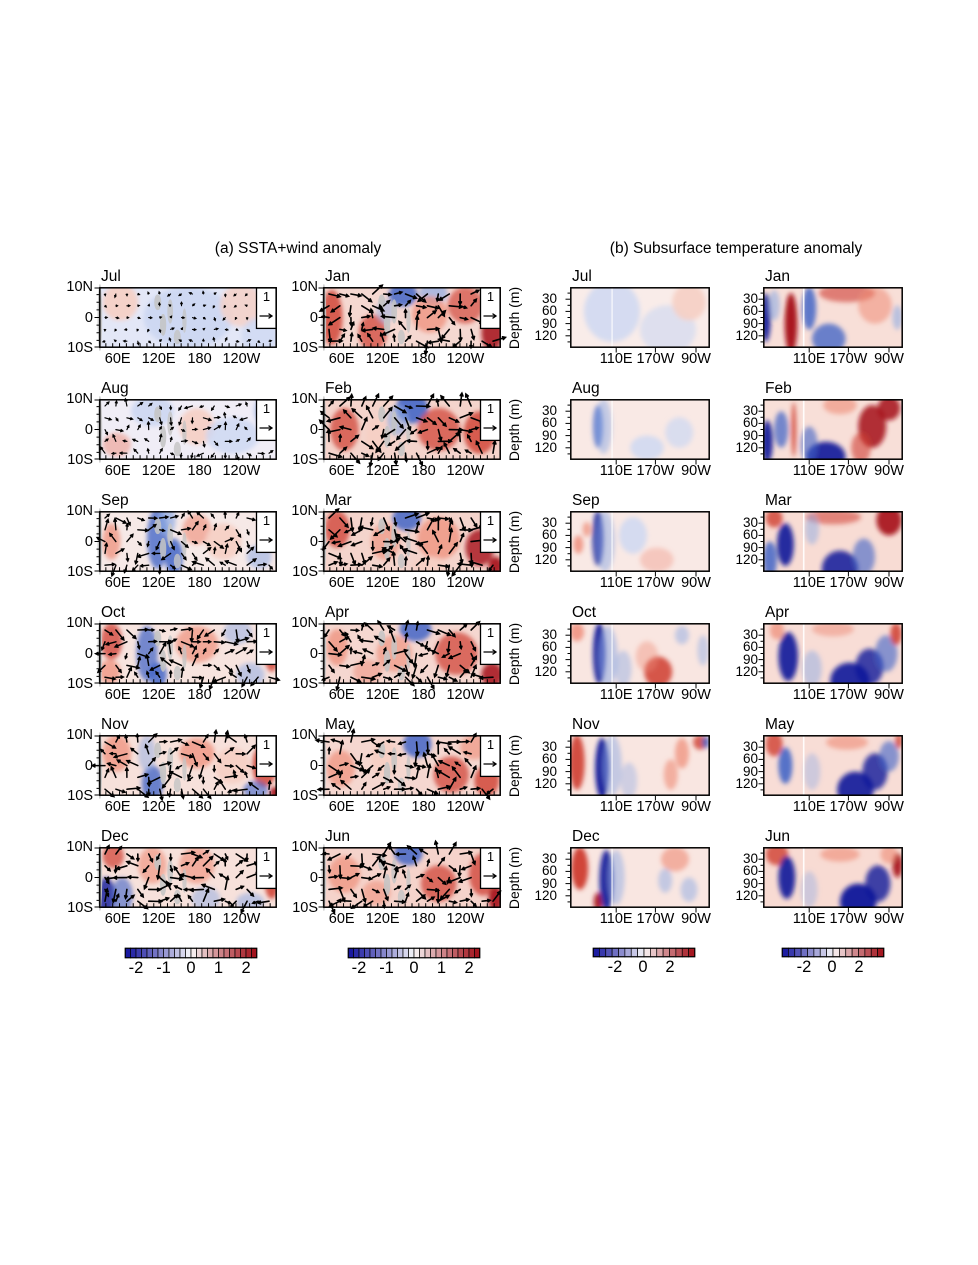 Image resolution: width=978 pixels, height=1265 pixels. Describe the element at coordinates (340, 724) in the screenshot. I see `month-label-may-map: May` at that location.